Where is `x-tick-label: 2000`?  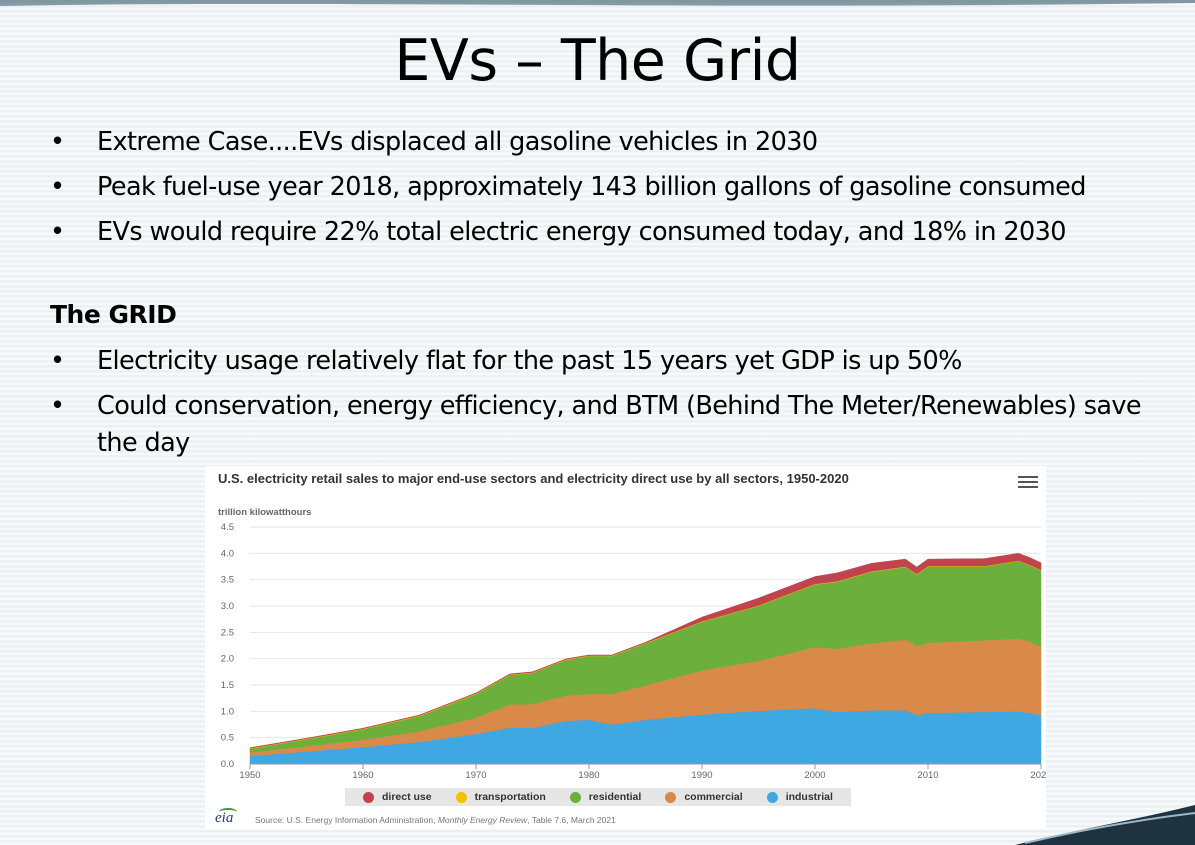 x-tick-label: 2000 is located at coordinates (814, 775).